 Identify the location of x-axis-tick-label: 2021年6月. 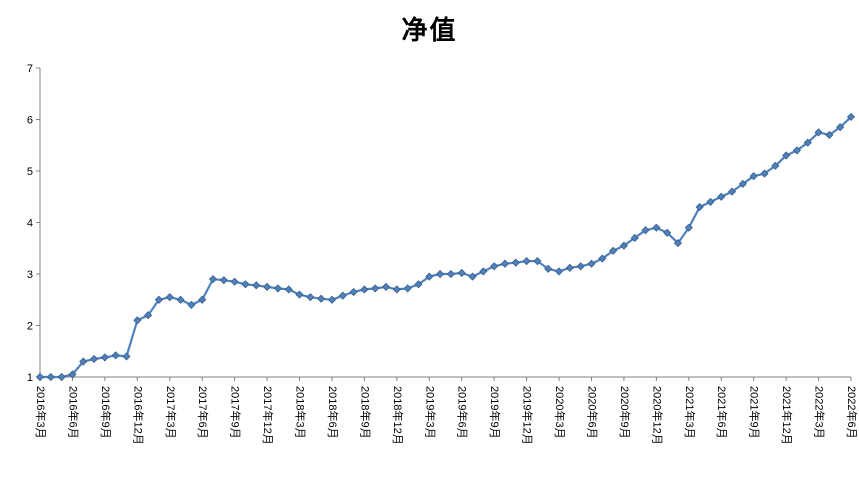
(722, 412).